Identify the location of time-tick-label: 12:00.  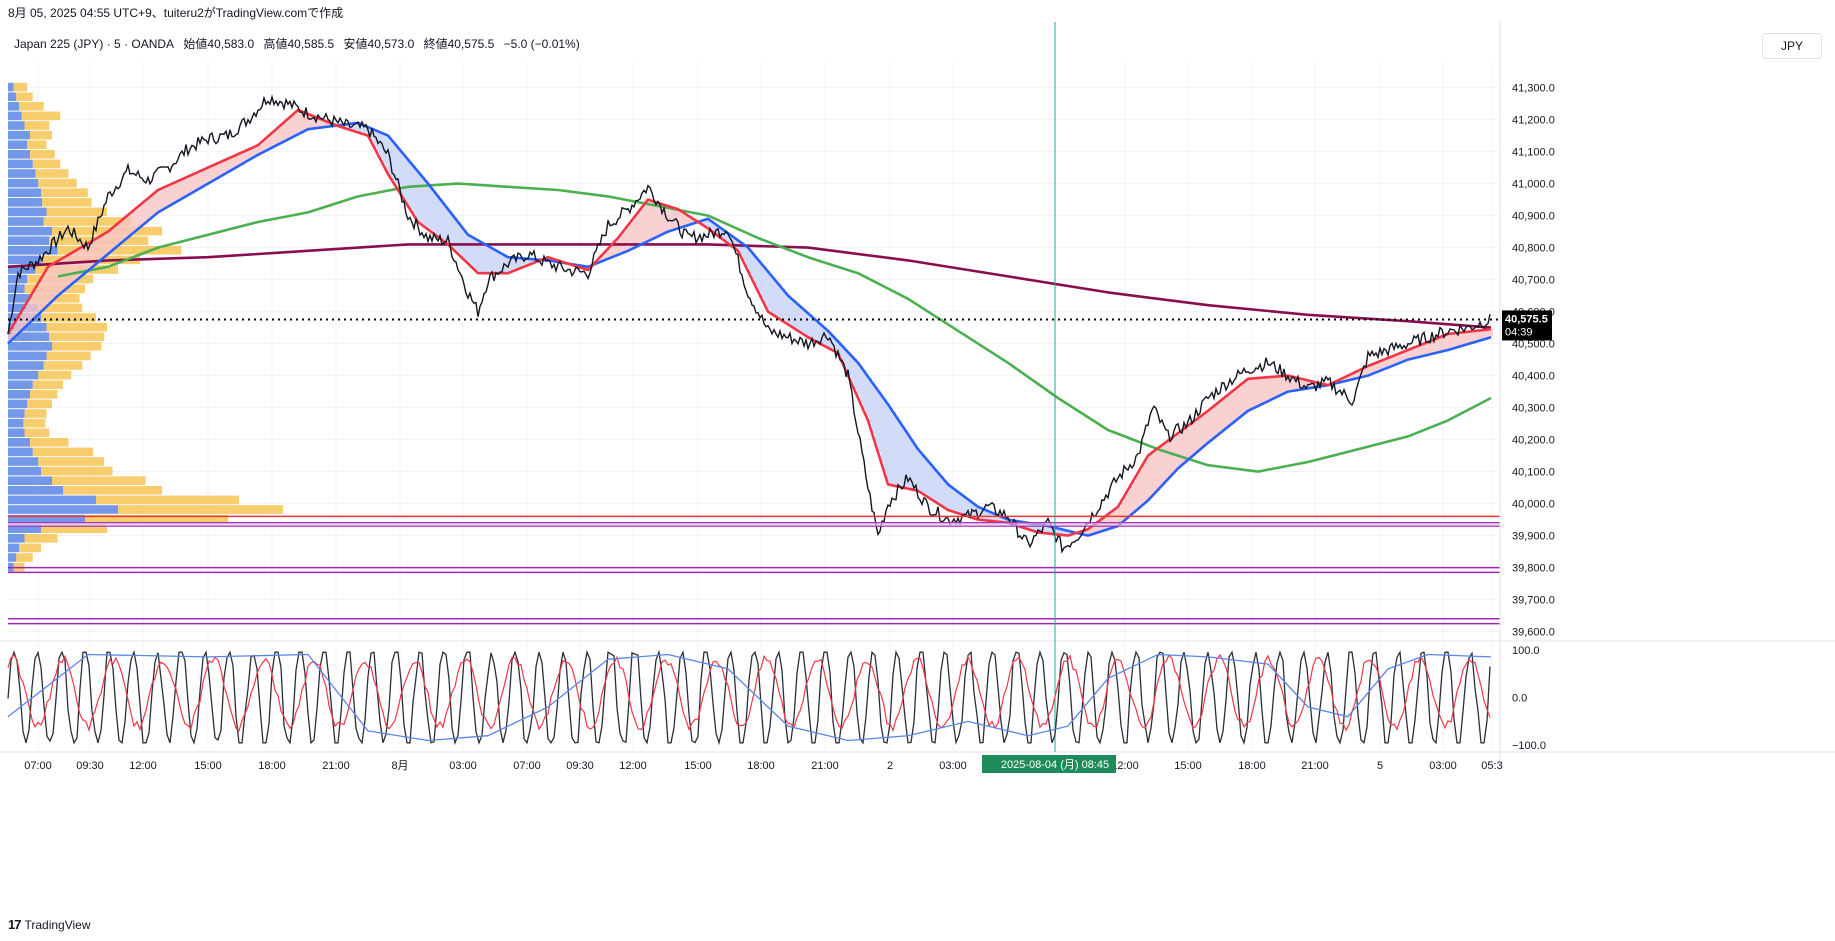
(633, 766).